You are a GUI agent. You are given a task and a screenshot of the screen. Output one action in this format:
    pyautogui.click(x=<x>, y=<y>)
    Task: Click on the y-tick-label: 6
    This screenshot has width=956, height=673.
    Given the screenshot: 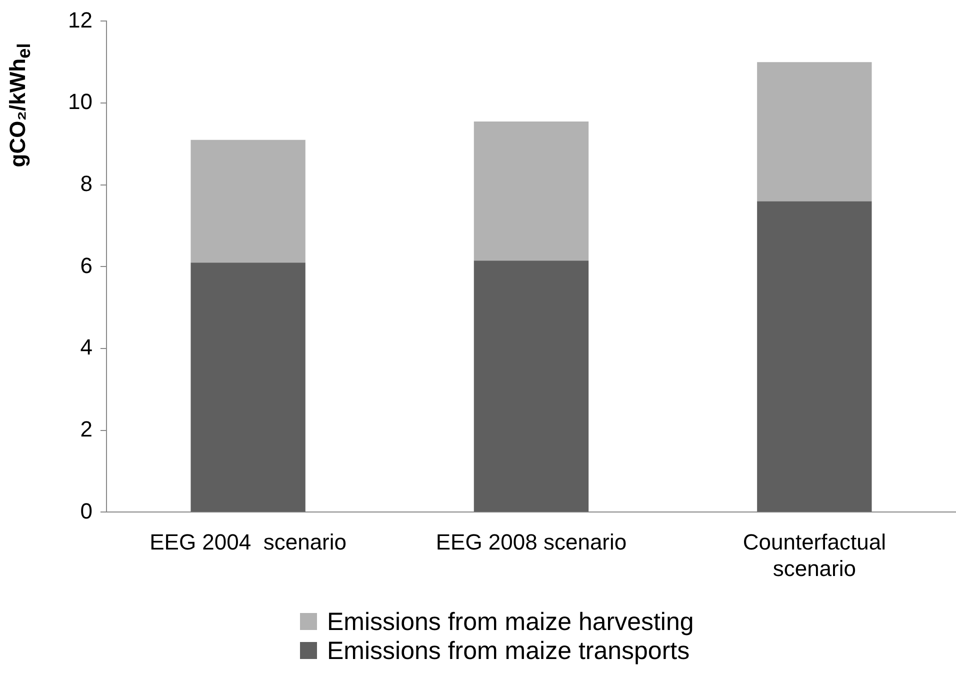 What is the action you would take?
    pyautogui.click(x=86, y=265)
    